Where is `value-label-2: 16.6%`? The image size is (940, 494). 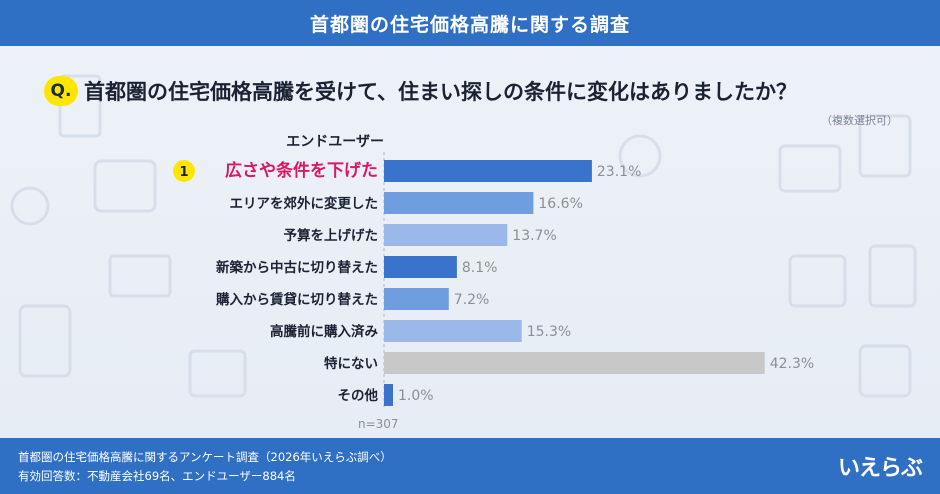
value-label-2: 16.6% is located at coordinates (560, 204).